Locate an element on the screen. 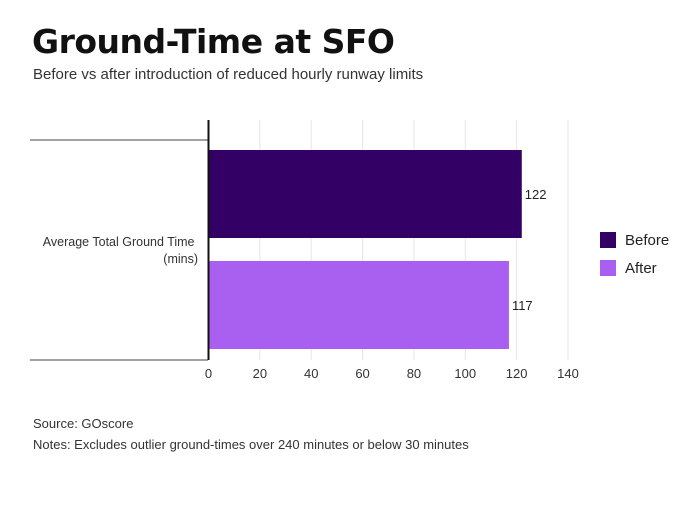  x-tick-label-120: 120 is located at coordinates (517, 373).